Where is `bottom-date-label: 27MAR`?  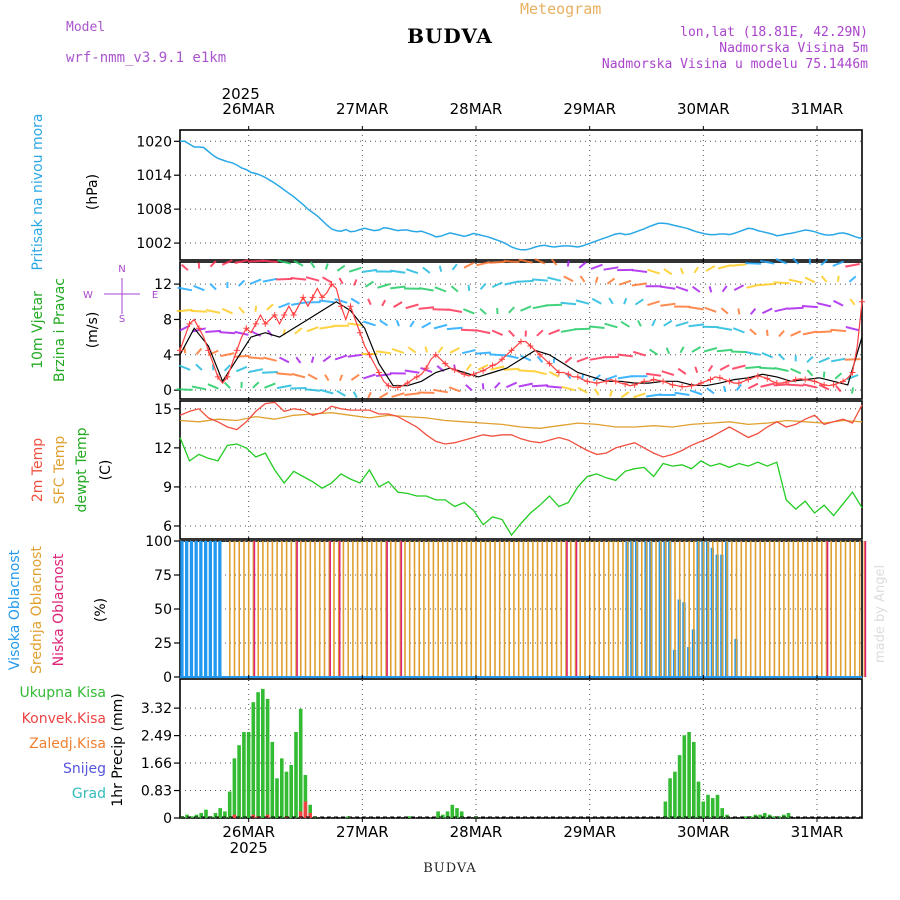 bottom-date-label: 27MAR is located at coordinates (362, 832).